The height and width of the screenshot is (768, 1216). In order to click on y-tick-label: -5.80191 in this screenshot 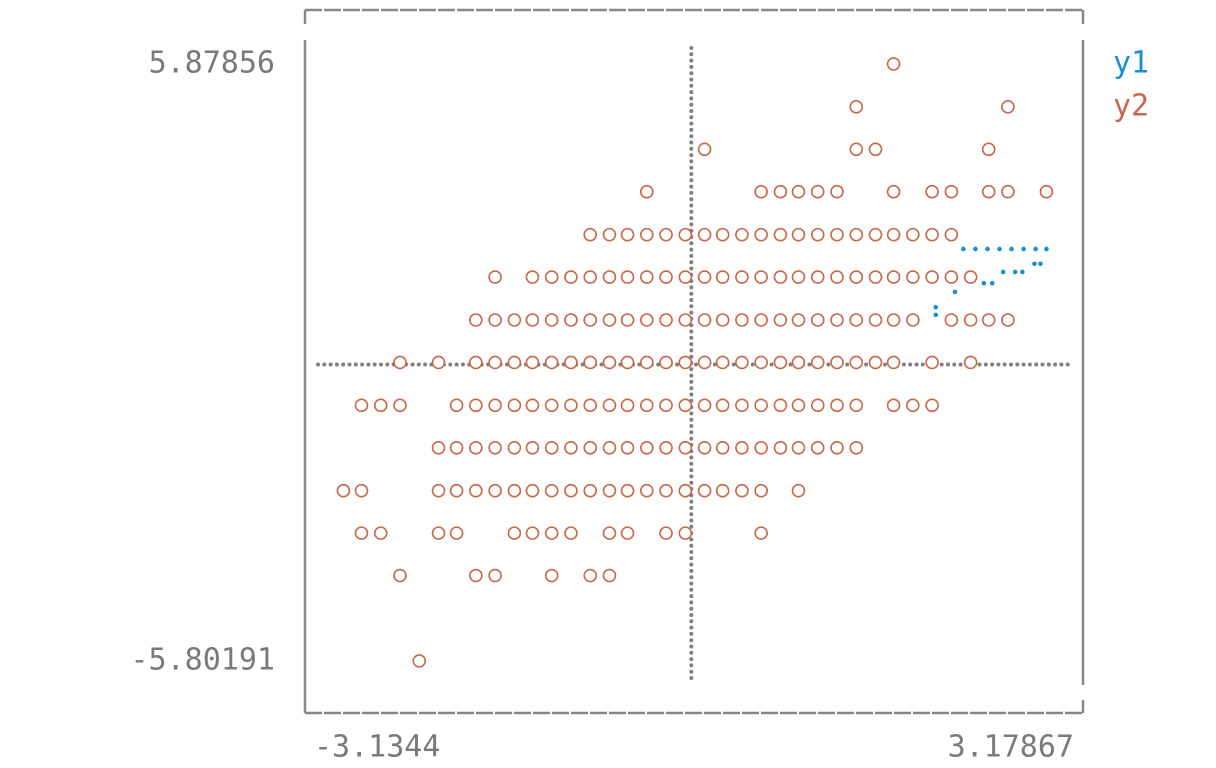, I will do `click(203, 660)`.